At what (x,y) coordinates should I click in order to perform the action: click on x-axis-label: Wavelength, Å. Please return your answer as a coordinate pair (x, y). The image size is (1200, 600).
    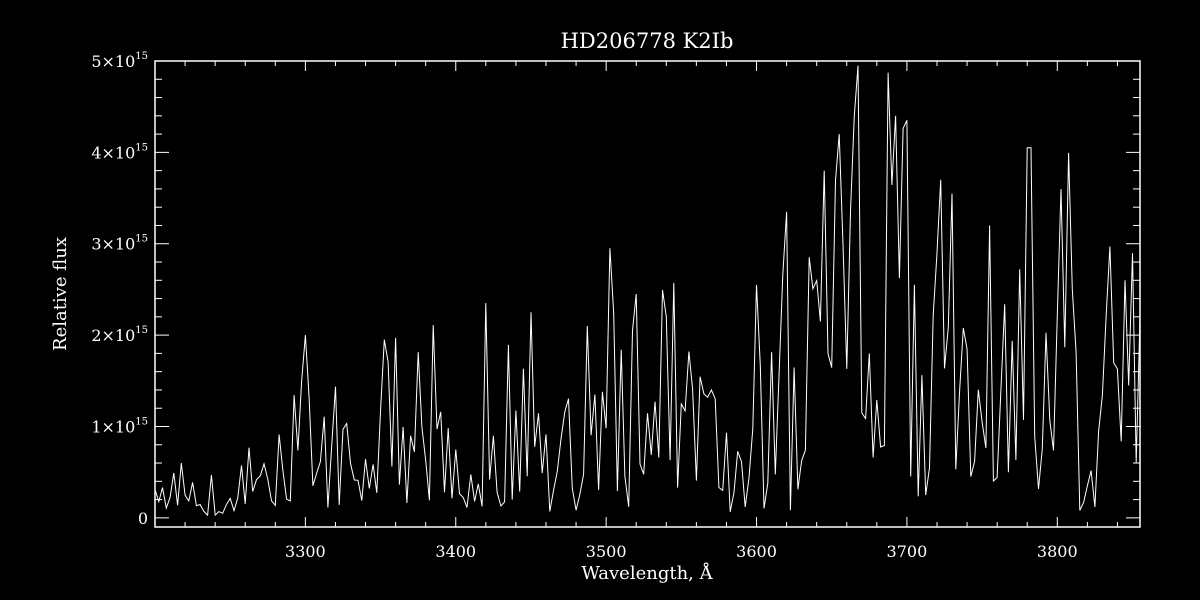
    Looking at the image, I should click on (647, 573).